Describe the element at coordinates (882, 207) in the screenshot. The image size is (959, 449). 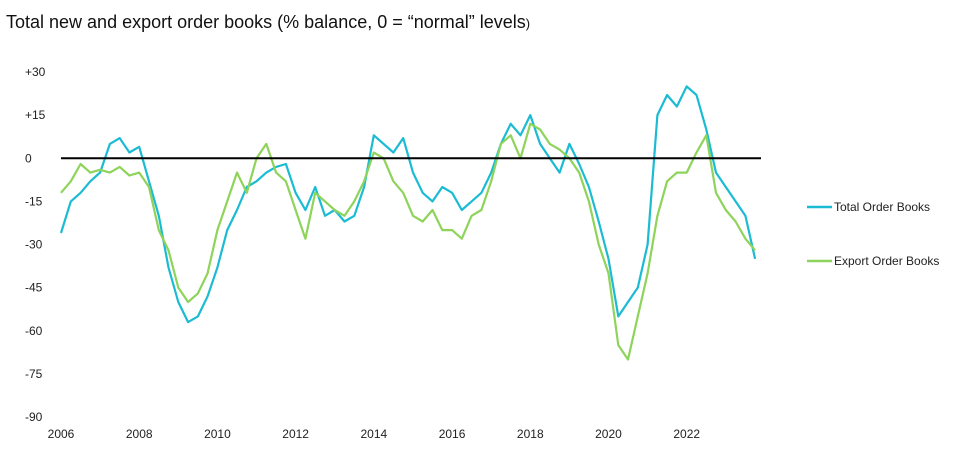
I see `legend-label-total: Total Order Books` at that location.